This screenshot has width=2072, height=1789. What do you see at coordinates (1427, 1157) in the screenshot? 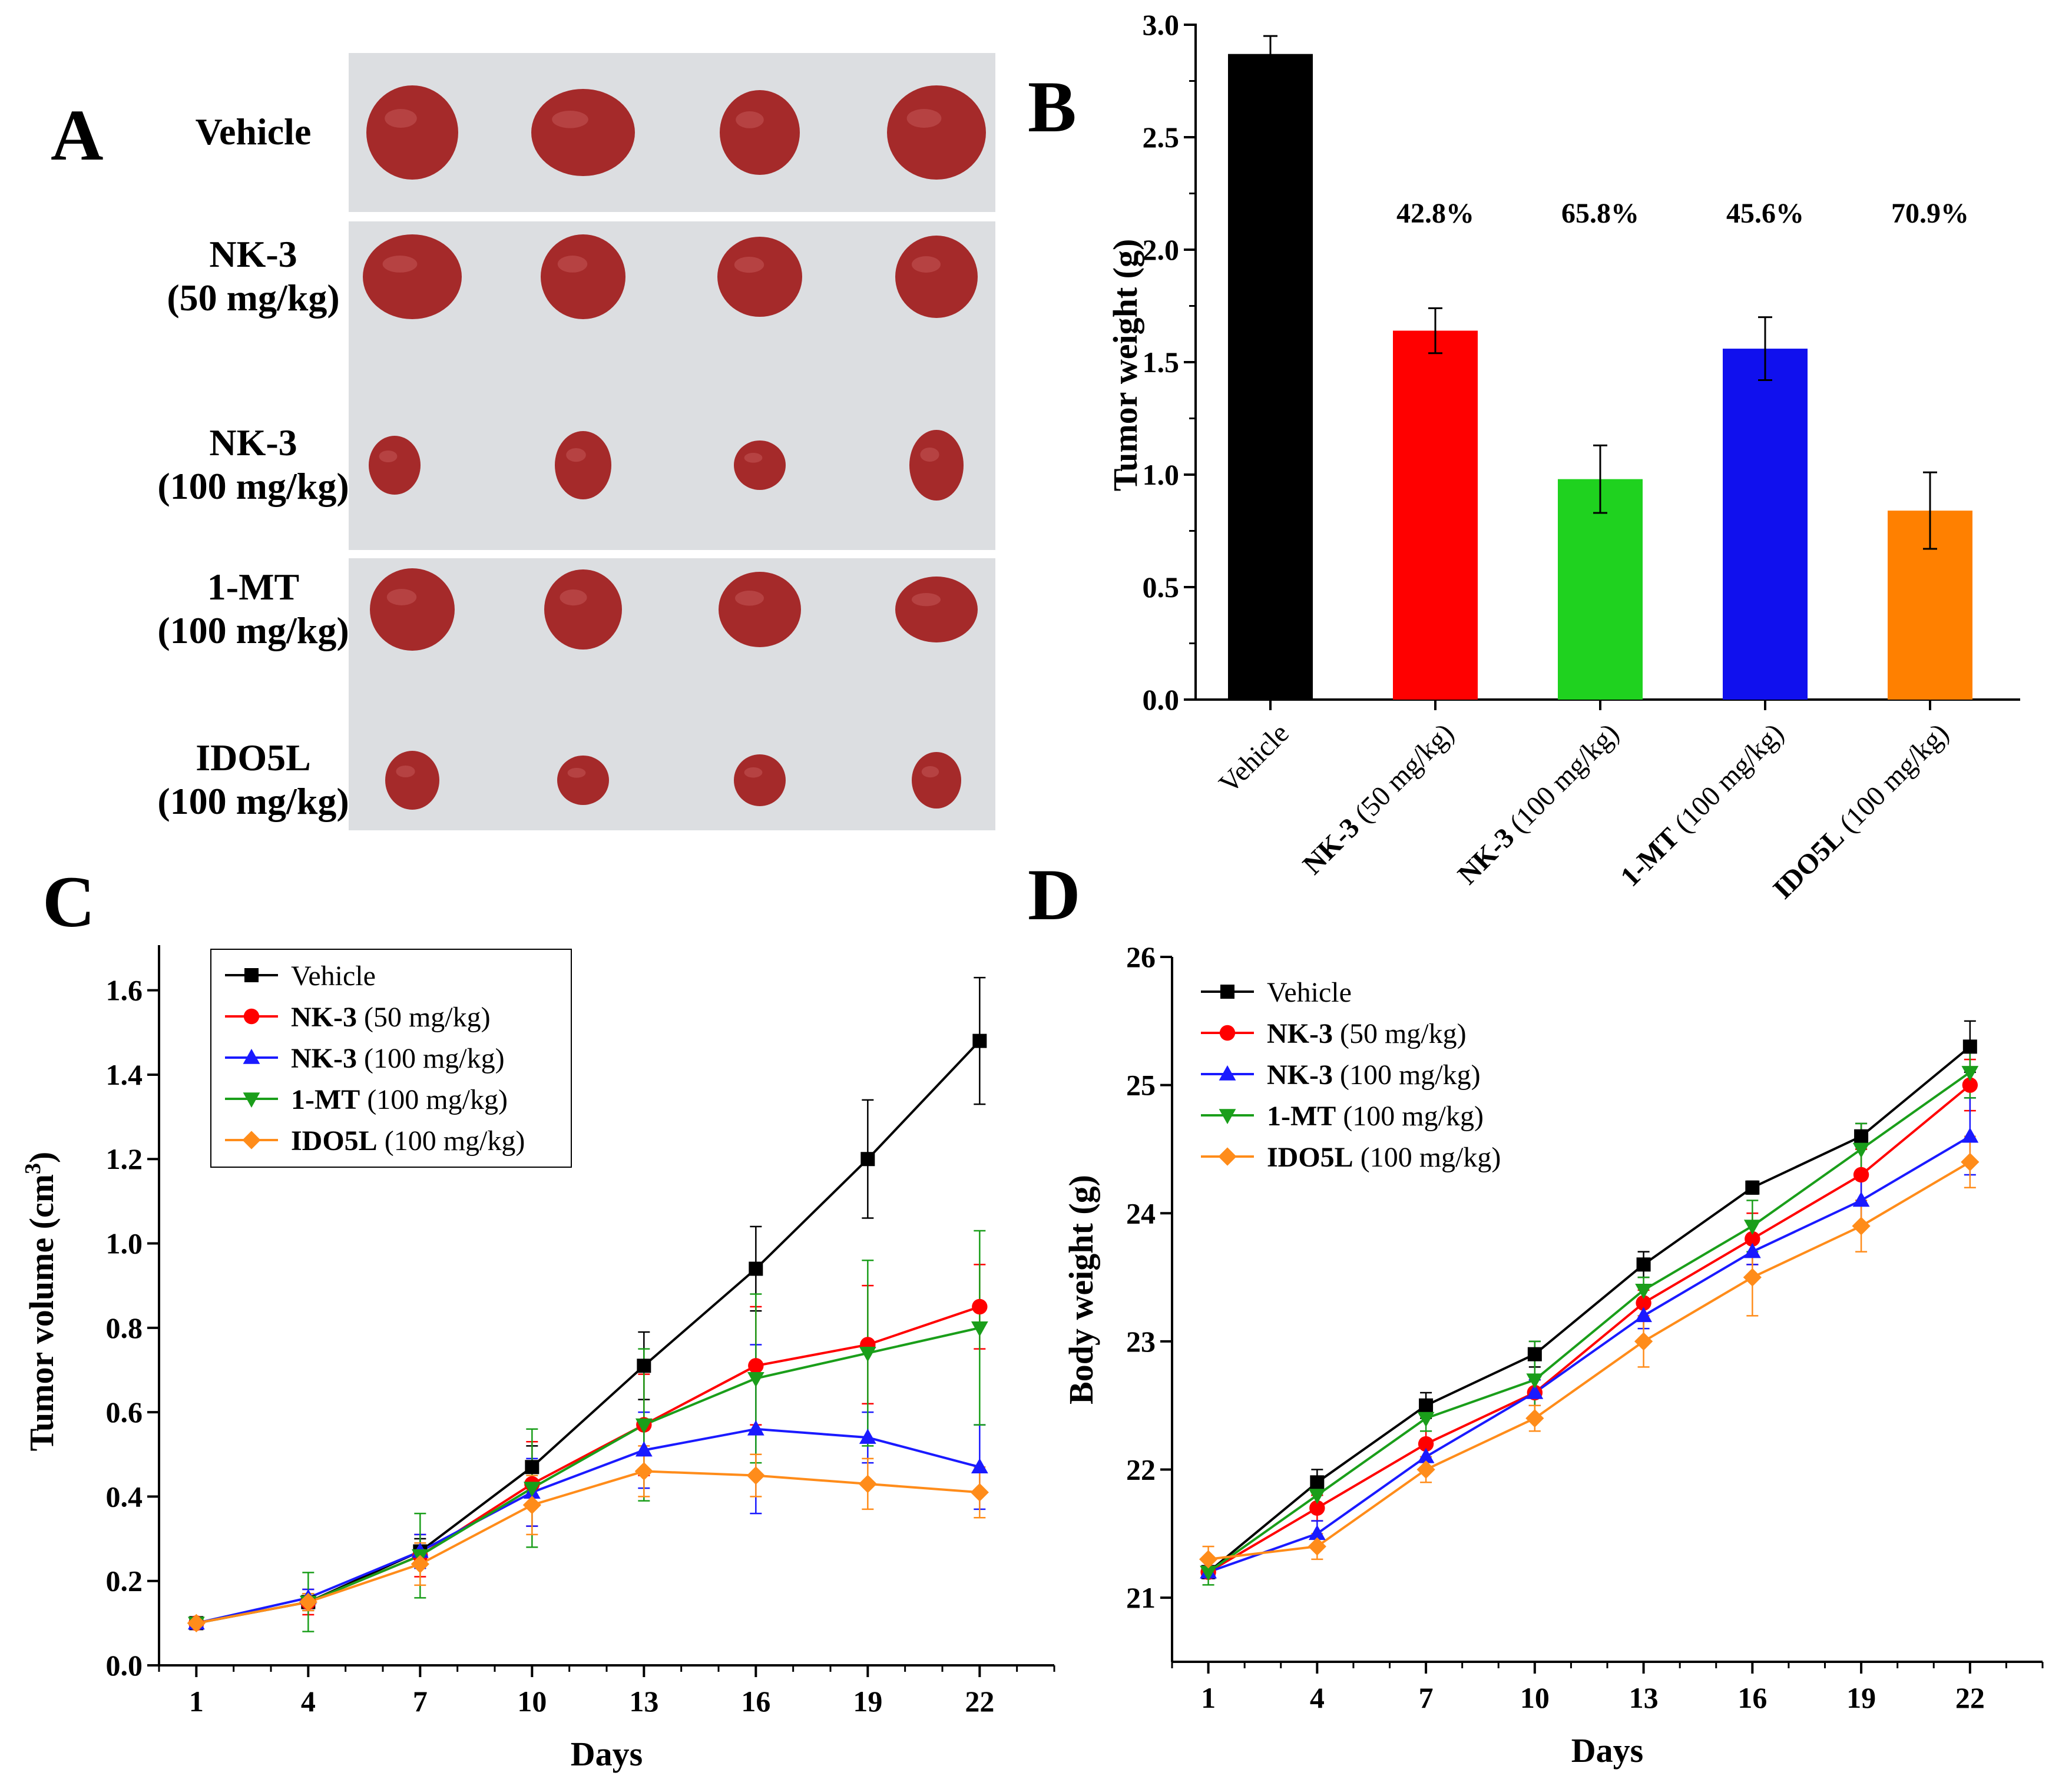
I see `d-legend-label-5-rest: (100 mg/kg)` at bounding box center [1427, 1157].